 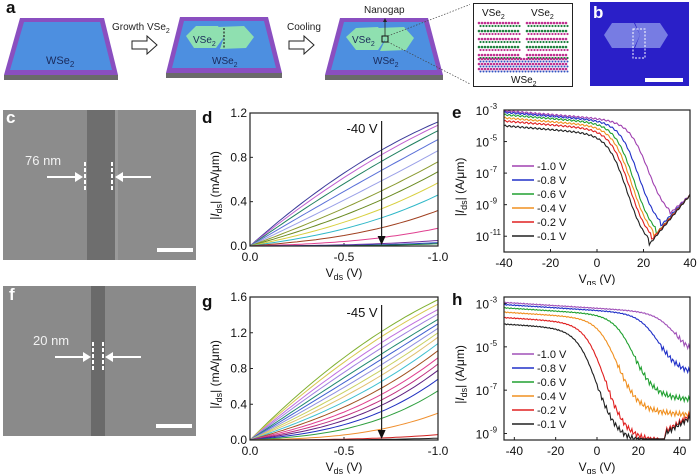 What do you see at coordinates (98, 357) in the screenshot?
I see `gap-markers` at bounding box center [98, 357].